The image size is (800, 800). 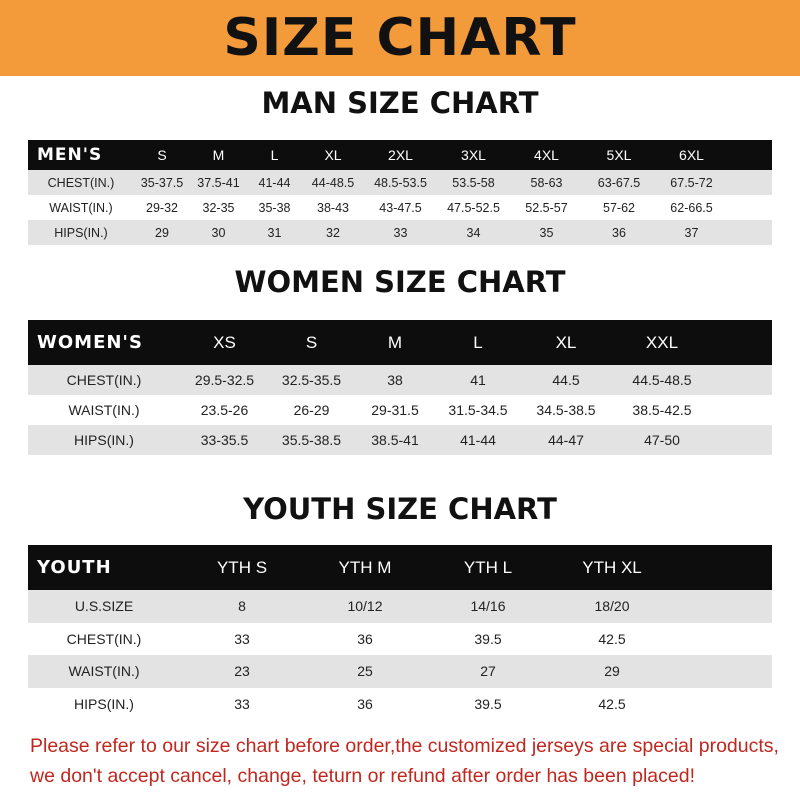 What do you see at coordinates (274, 155) in the screenshot?
I see `size-header: L` at bounding box center [274, 155].